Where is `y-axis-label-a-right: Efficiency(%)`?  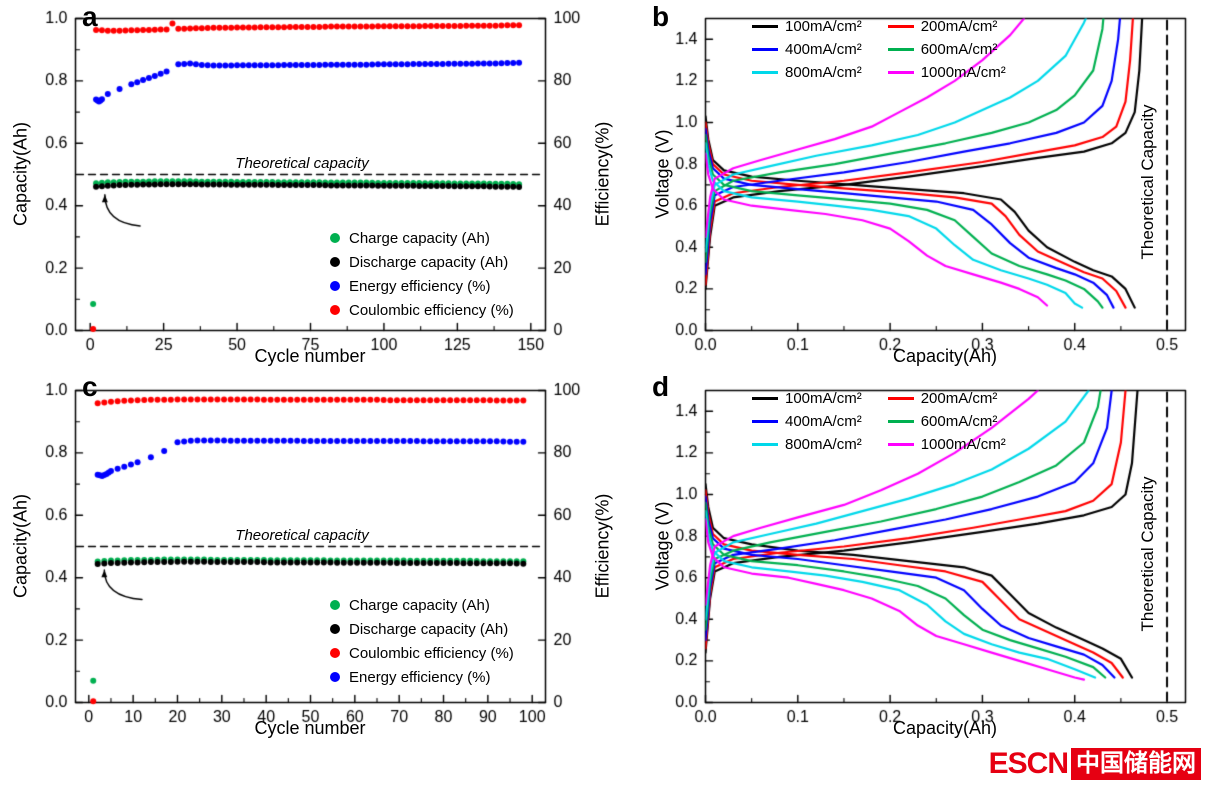 y-axis-label-a-right: Efficiency(%) is located at coordinates (602, 174).